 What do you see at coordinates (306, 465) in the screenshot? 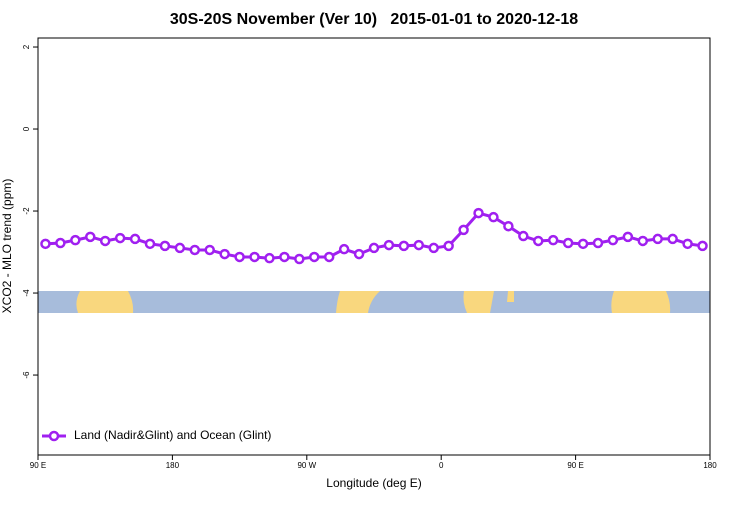
I see `x-tick-label: 90 W` at bounding box center [306, 465].